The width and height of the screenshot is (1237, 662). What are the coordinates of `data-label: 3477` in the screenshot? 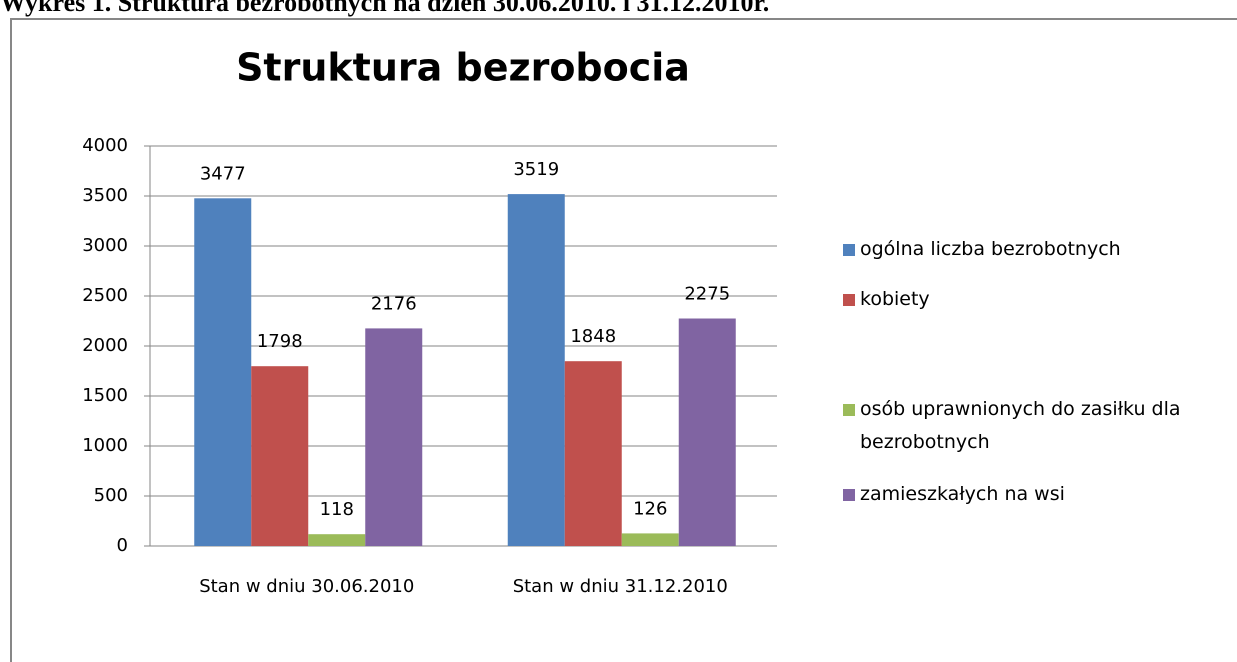 It's located at (223, 173).